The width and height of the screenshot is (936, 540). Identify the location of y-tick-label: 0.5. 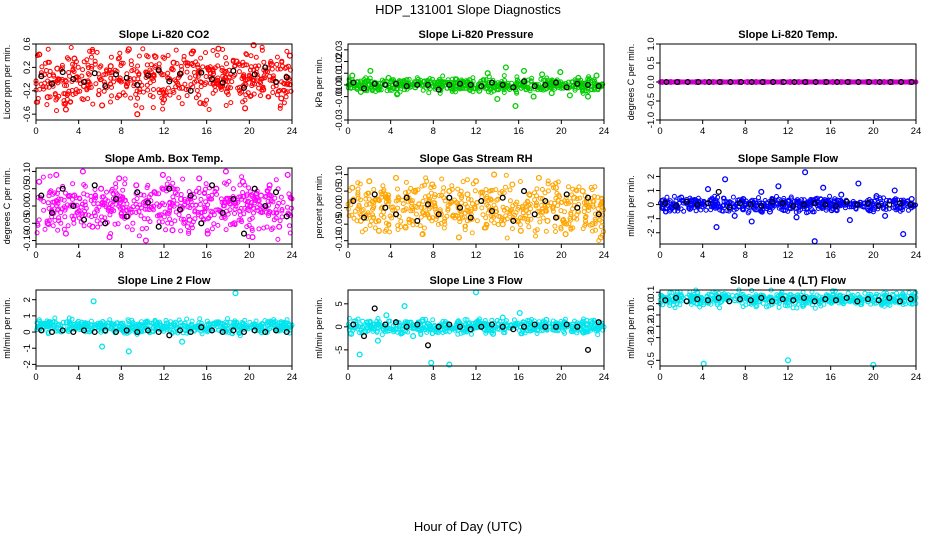
(651, 62).